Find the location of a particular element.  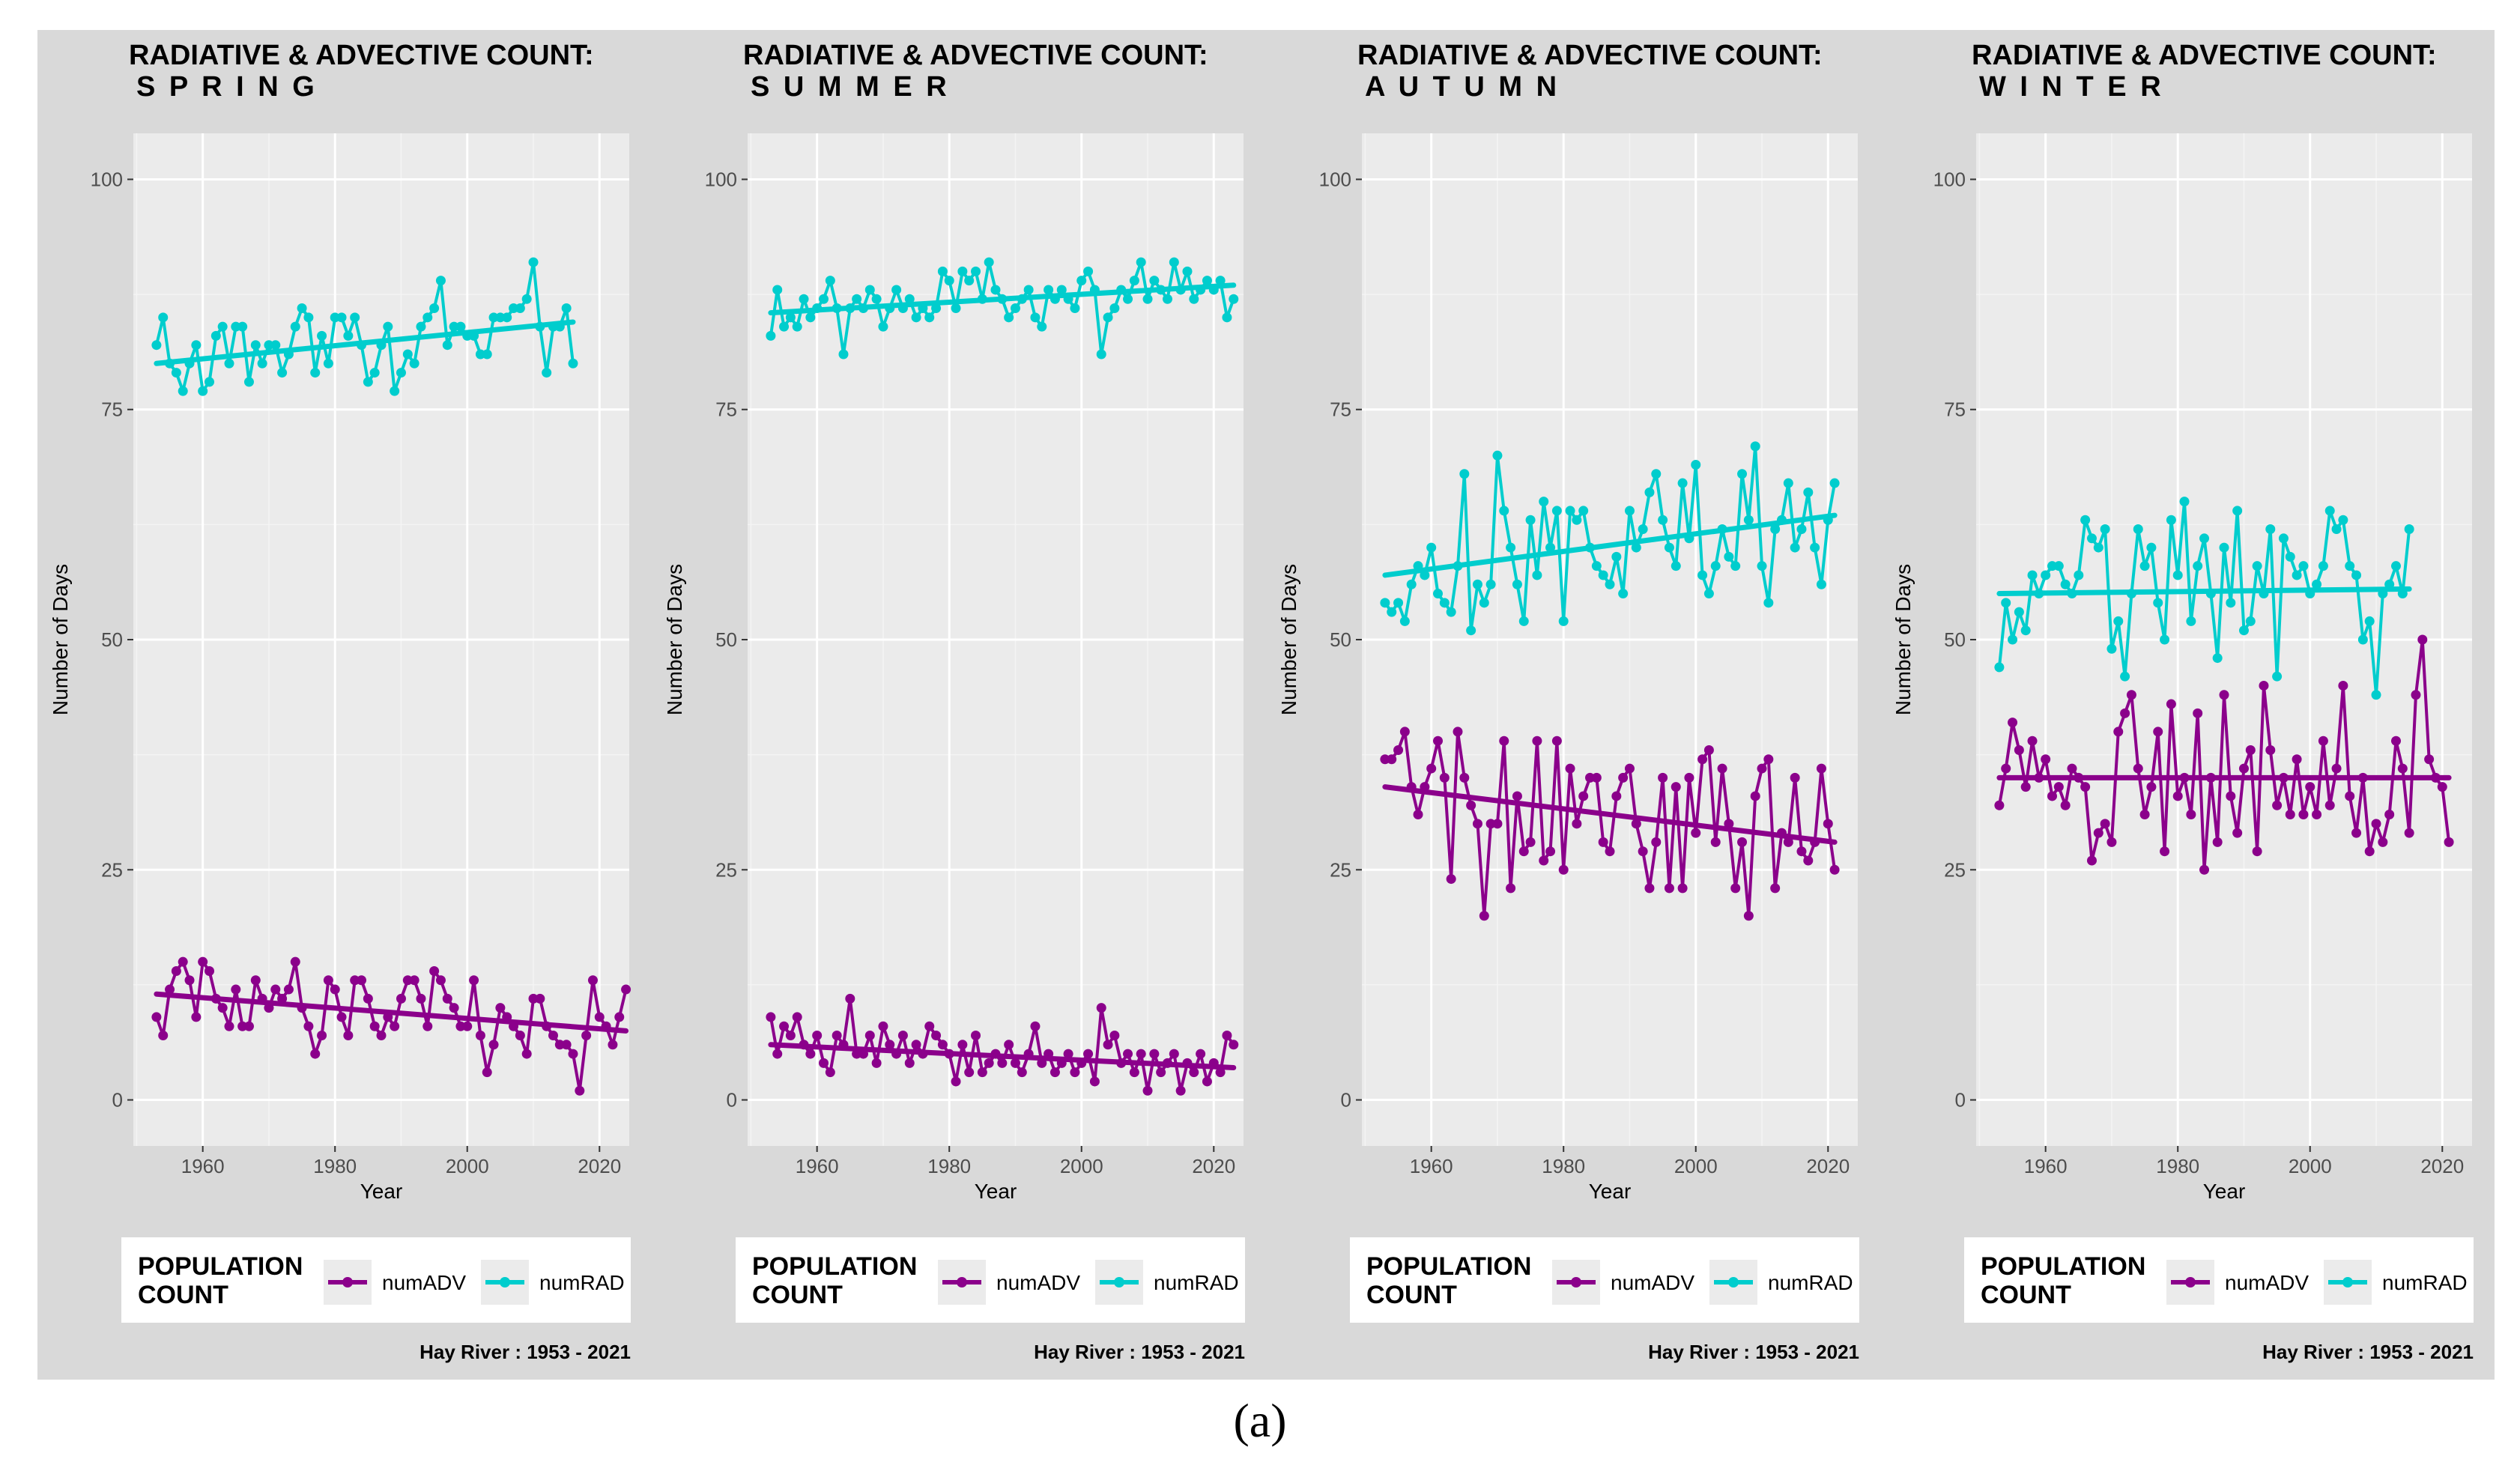

panel-caption: Hay River : 1953 - 2021 is located at coordinates (525, 1352).